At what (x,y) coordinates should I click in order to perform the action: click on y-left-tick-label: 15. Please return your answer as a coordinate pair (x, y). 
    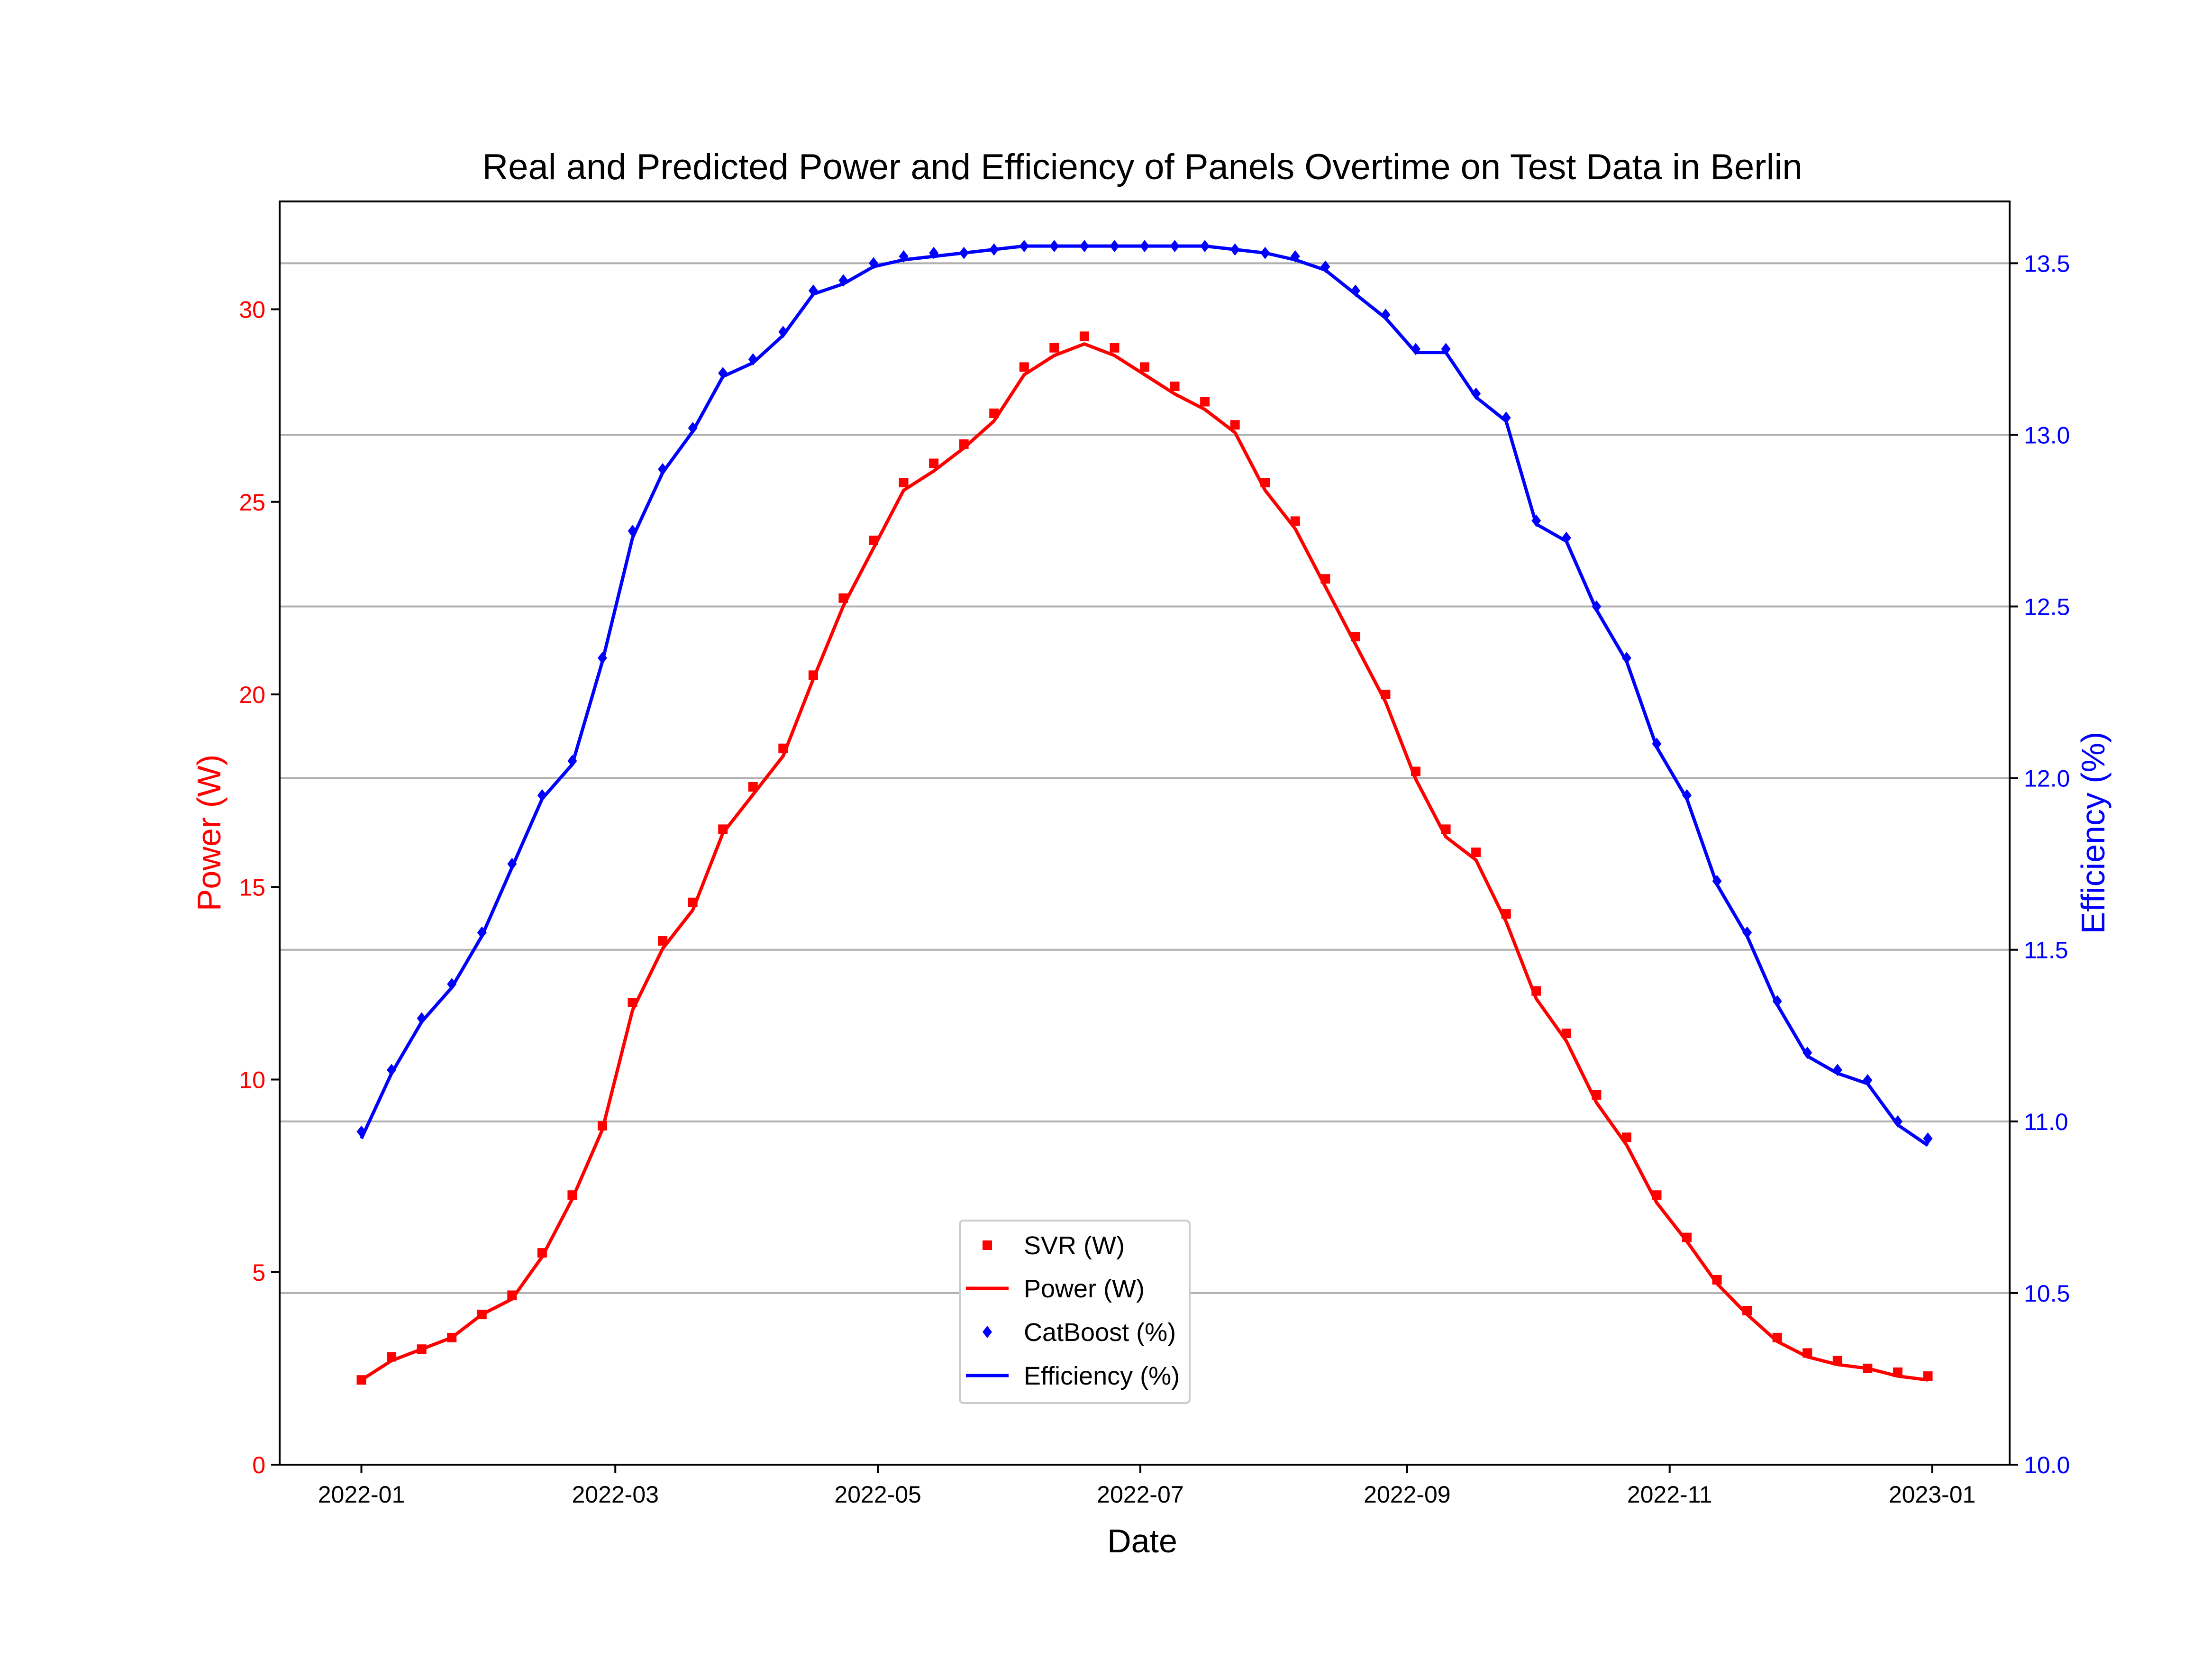
    Looking at the image, I should click on (252, 887).